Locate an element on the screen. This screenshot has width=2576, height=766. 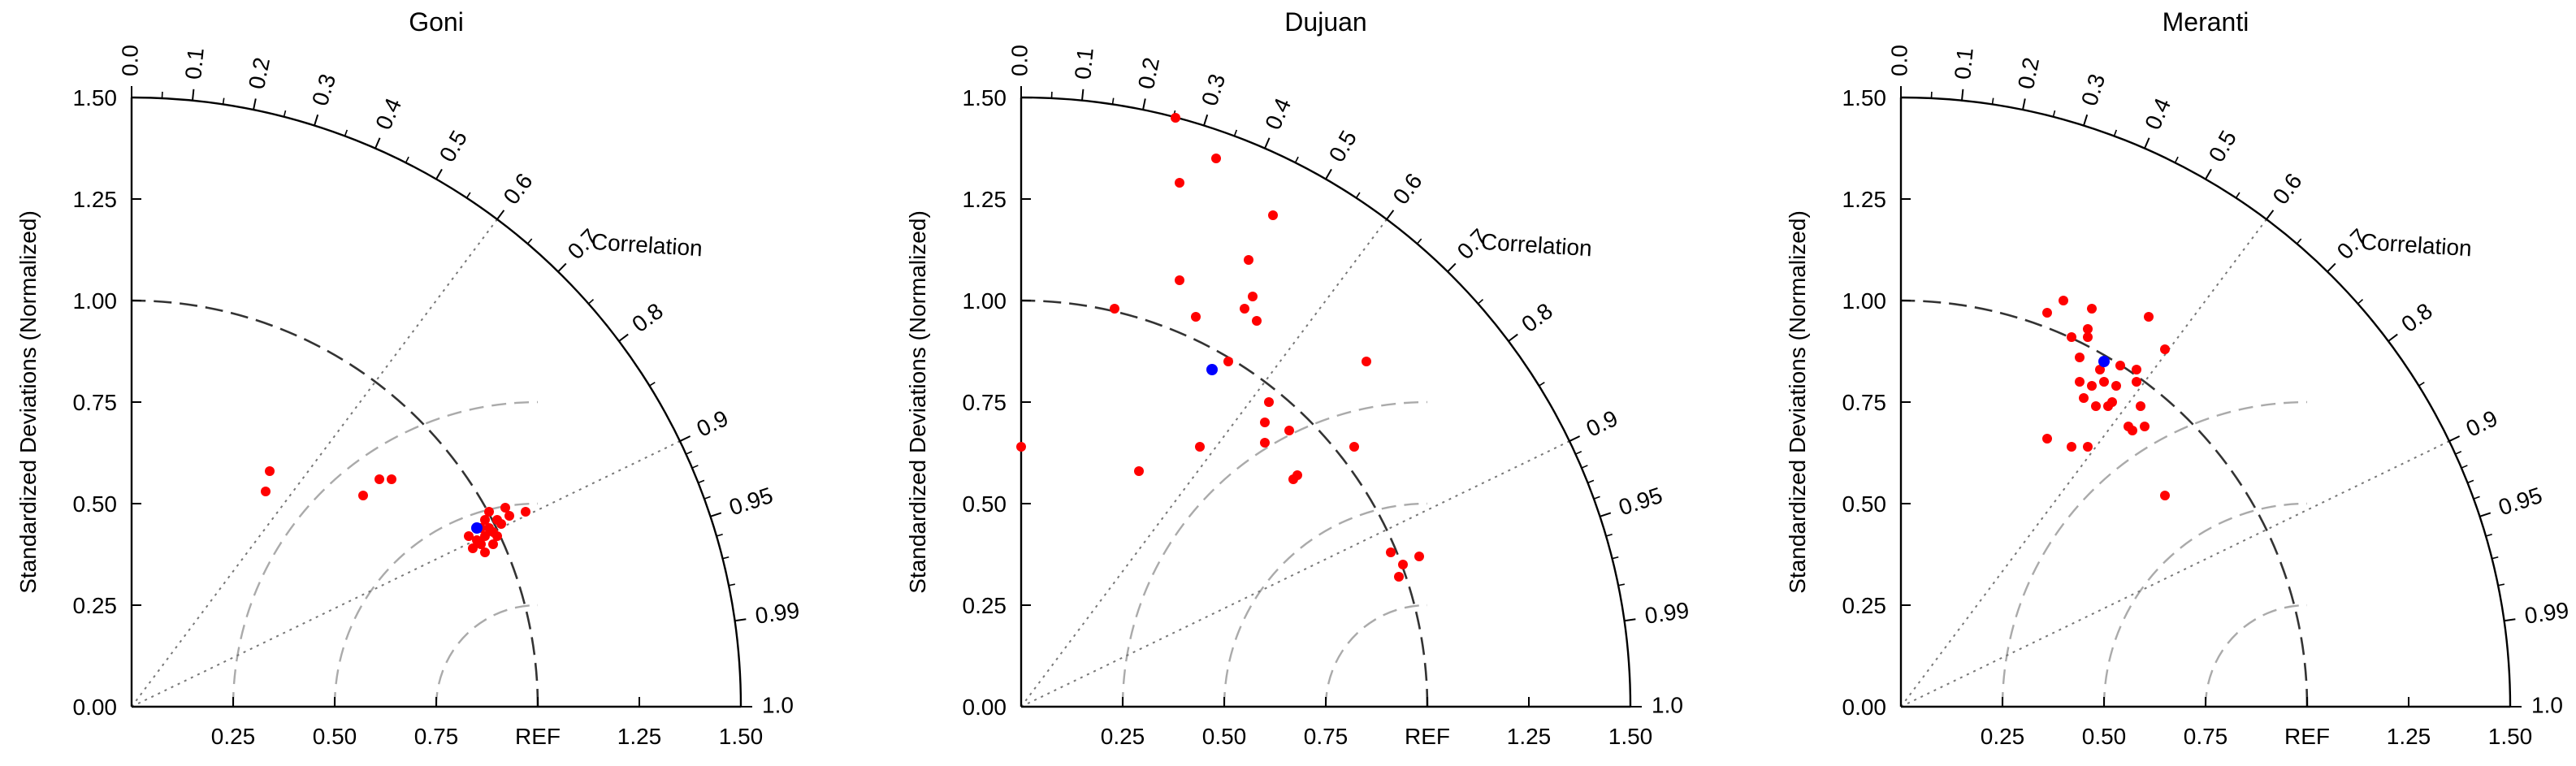
x-tick-label: 1.50 is located at coordinates (1630, 737).